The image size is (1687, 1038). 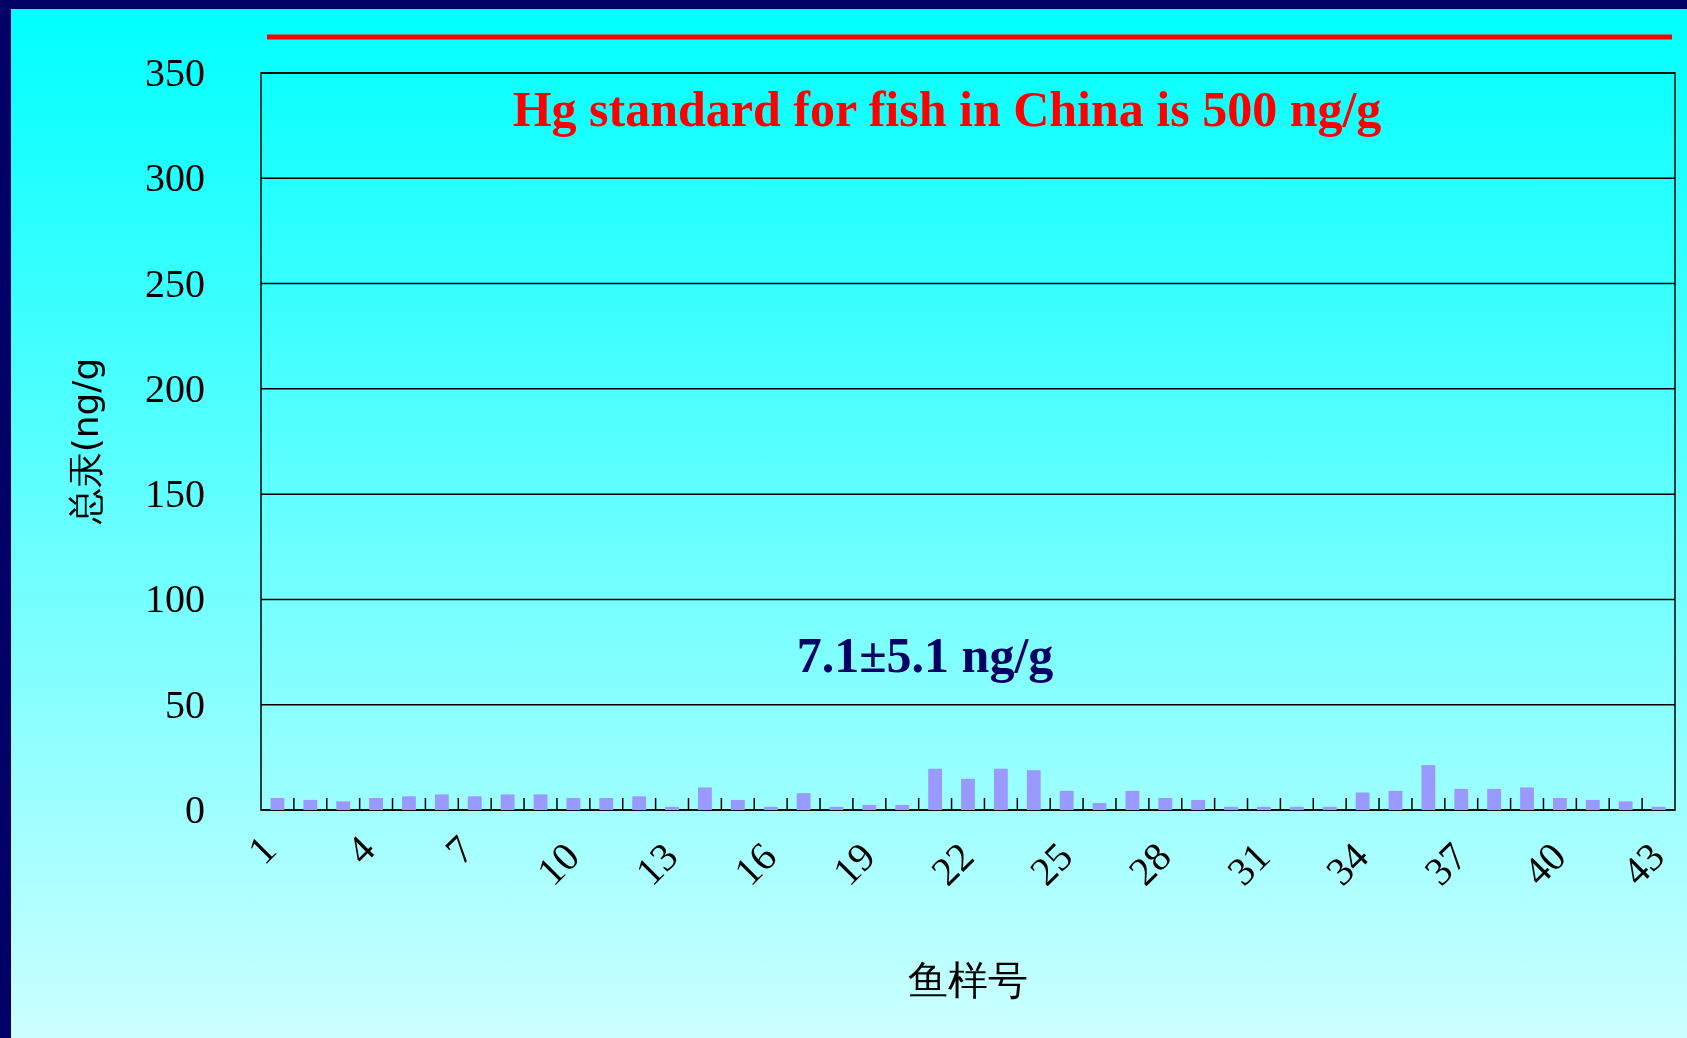 I want to click on x-tick-label: 37, so click(x=1445, y=863).